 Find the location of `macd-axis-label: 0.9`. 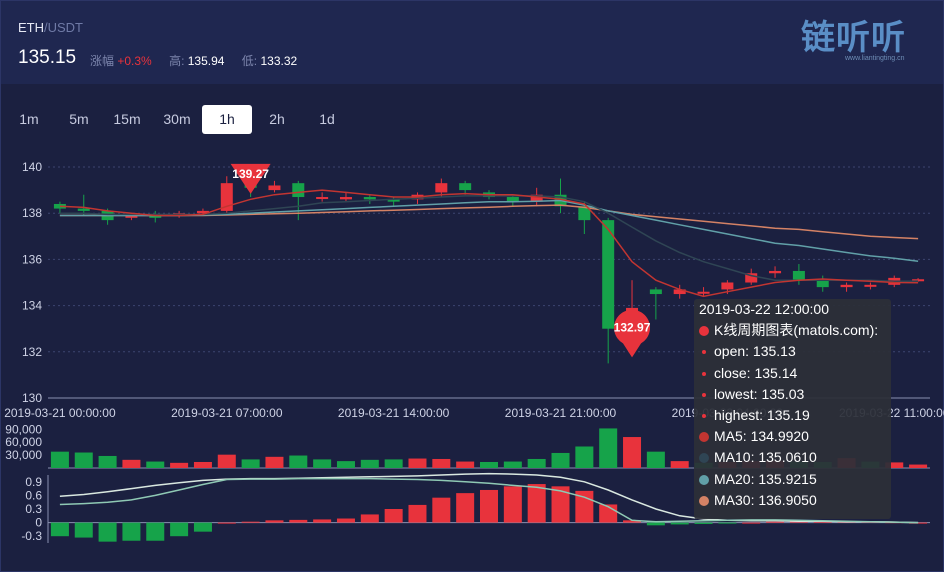

macd-axis-label: 0.9 is located at coordinates (33, 482).